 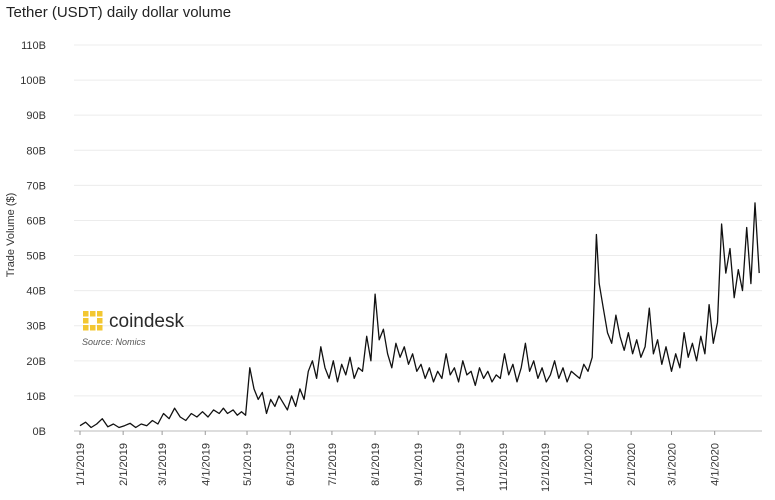 What do you see at coordinates (36, 257) in the screenshot?
I see `y-tick-label: 50B` at bounding box center [36, 257].